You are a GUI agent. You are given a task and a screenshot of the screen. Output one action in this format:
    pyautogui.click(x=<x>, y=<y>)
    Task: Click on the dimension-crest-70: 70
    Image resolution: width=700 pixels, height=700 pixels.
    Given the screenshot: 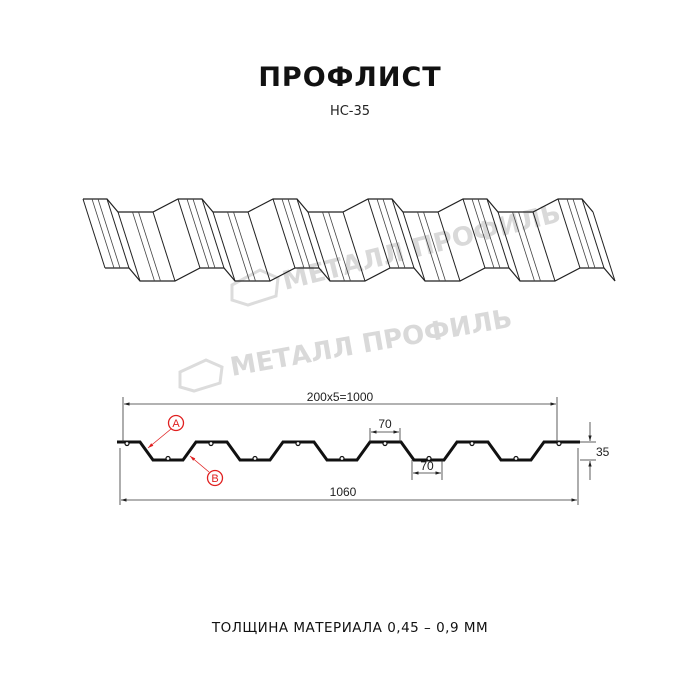 What is the action you would take?
    pyautogui.click(x=385, y=429)
    